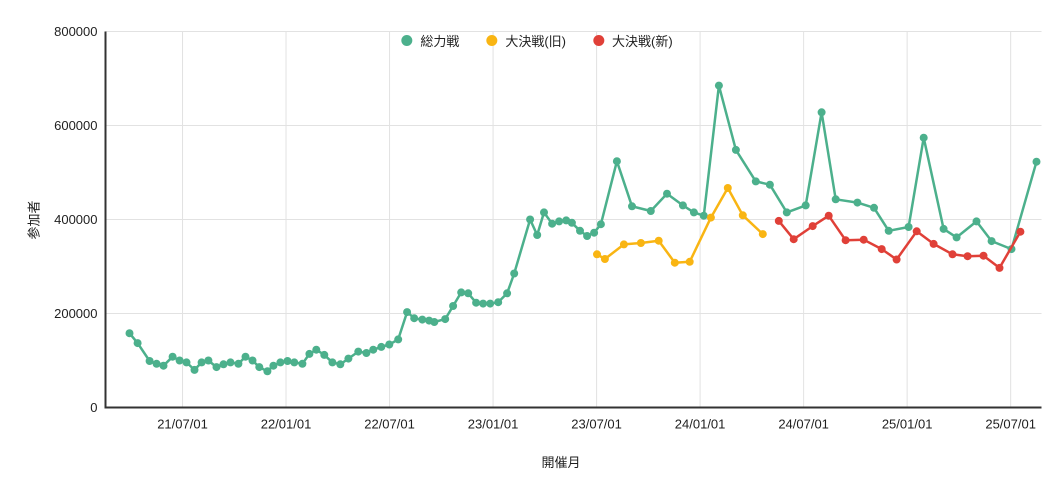 The image size is (1057, 488). I want to click on x-axis-title: 開催月, so click(561, 462).